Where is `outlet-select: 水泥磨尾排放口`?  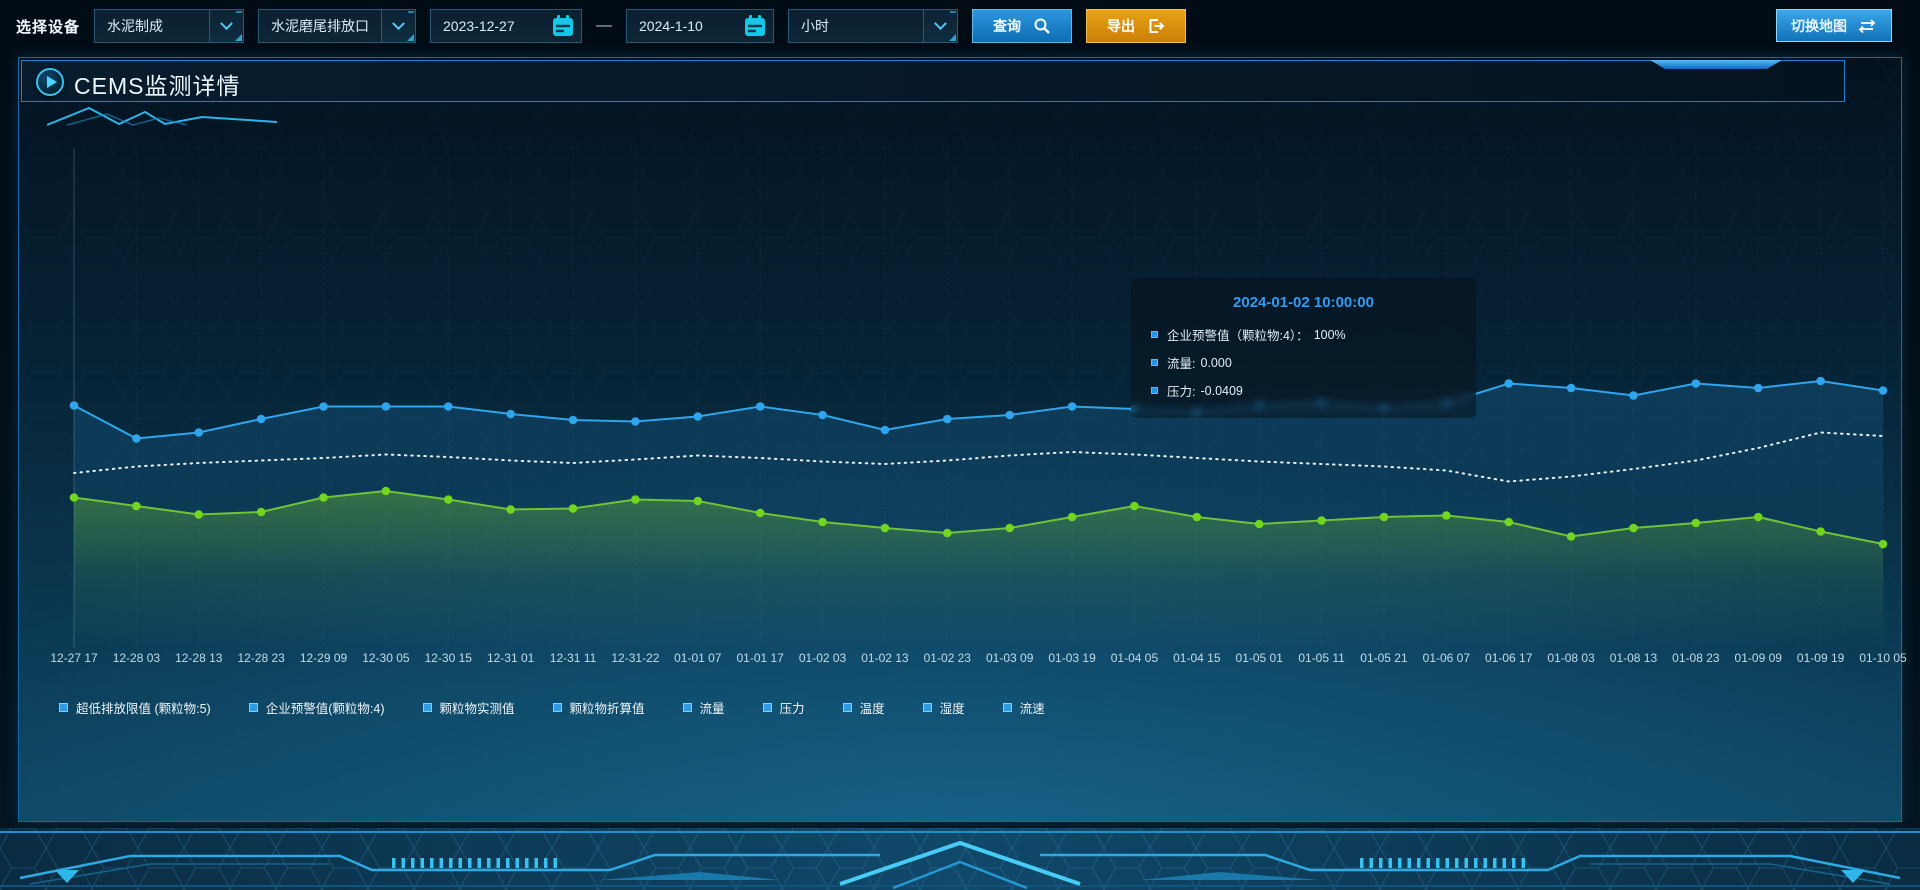
outlet-select: 水泥磨尾排放口 is located at coordinates (337, 26).